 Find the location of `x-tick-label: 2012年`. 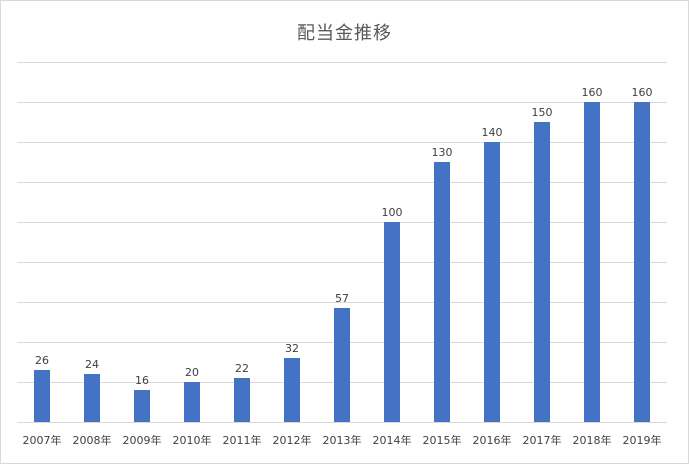

x-tick-label: 2012年 is located at coordinates (292, 440).